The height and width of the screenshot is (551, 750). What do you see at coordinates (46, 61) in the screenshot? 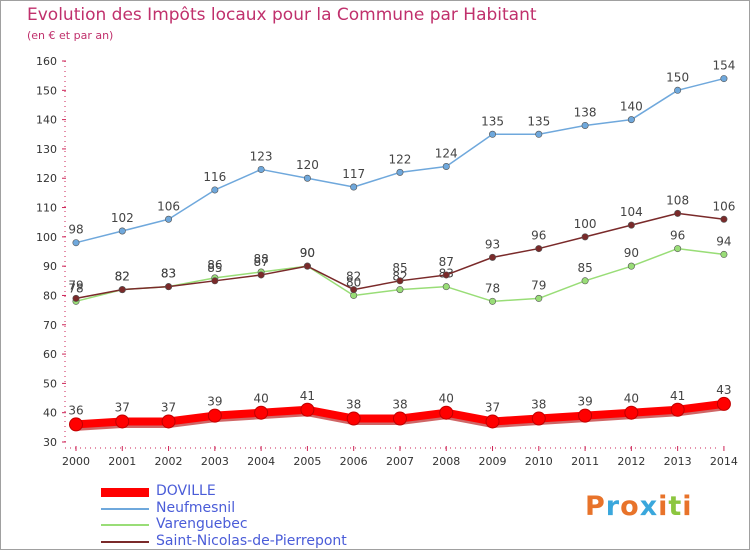
I see `y-tick-label: 160` at bounding box center [46, 61].